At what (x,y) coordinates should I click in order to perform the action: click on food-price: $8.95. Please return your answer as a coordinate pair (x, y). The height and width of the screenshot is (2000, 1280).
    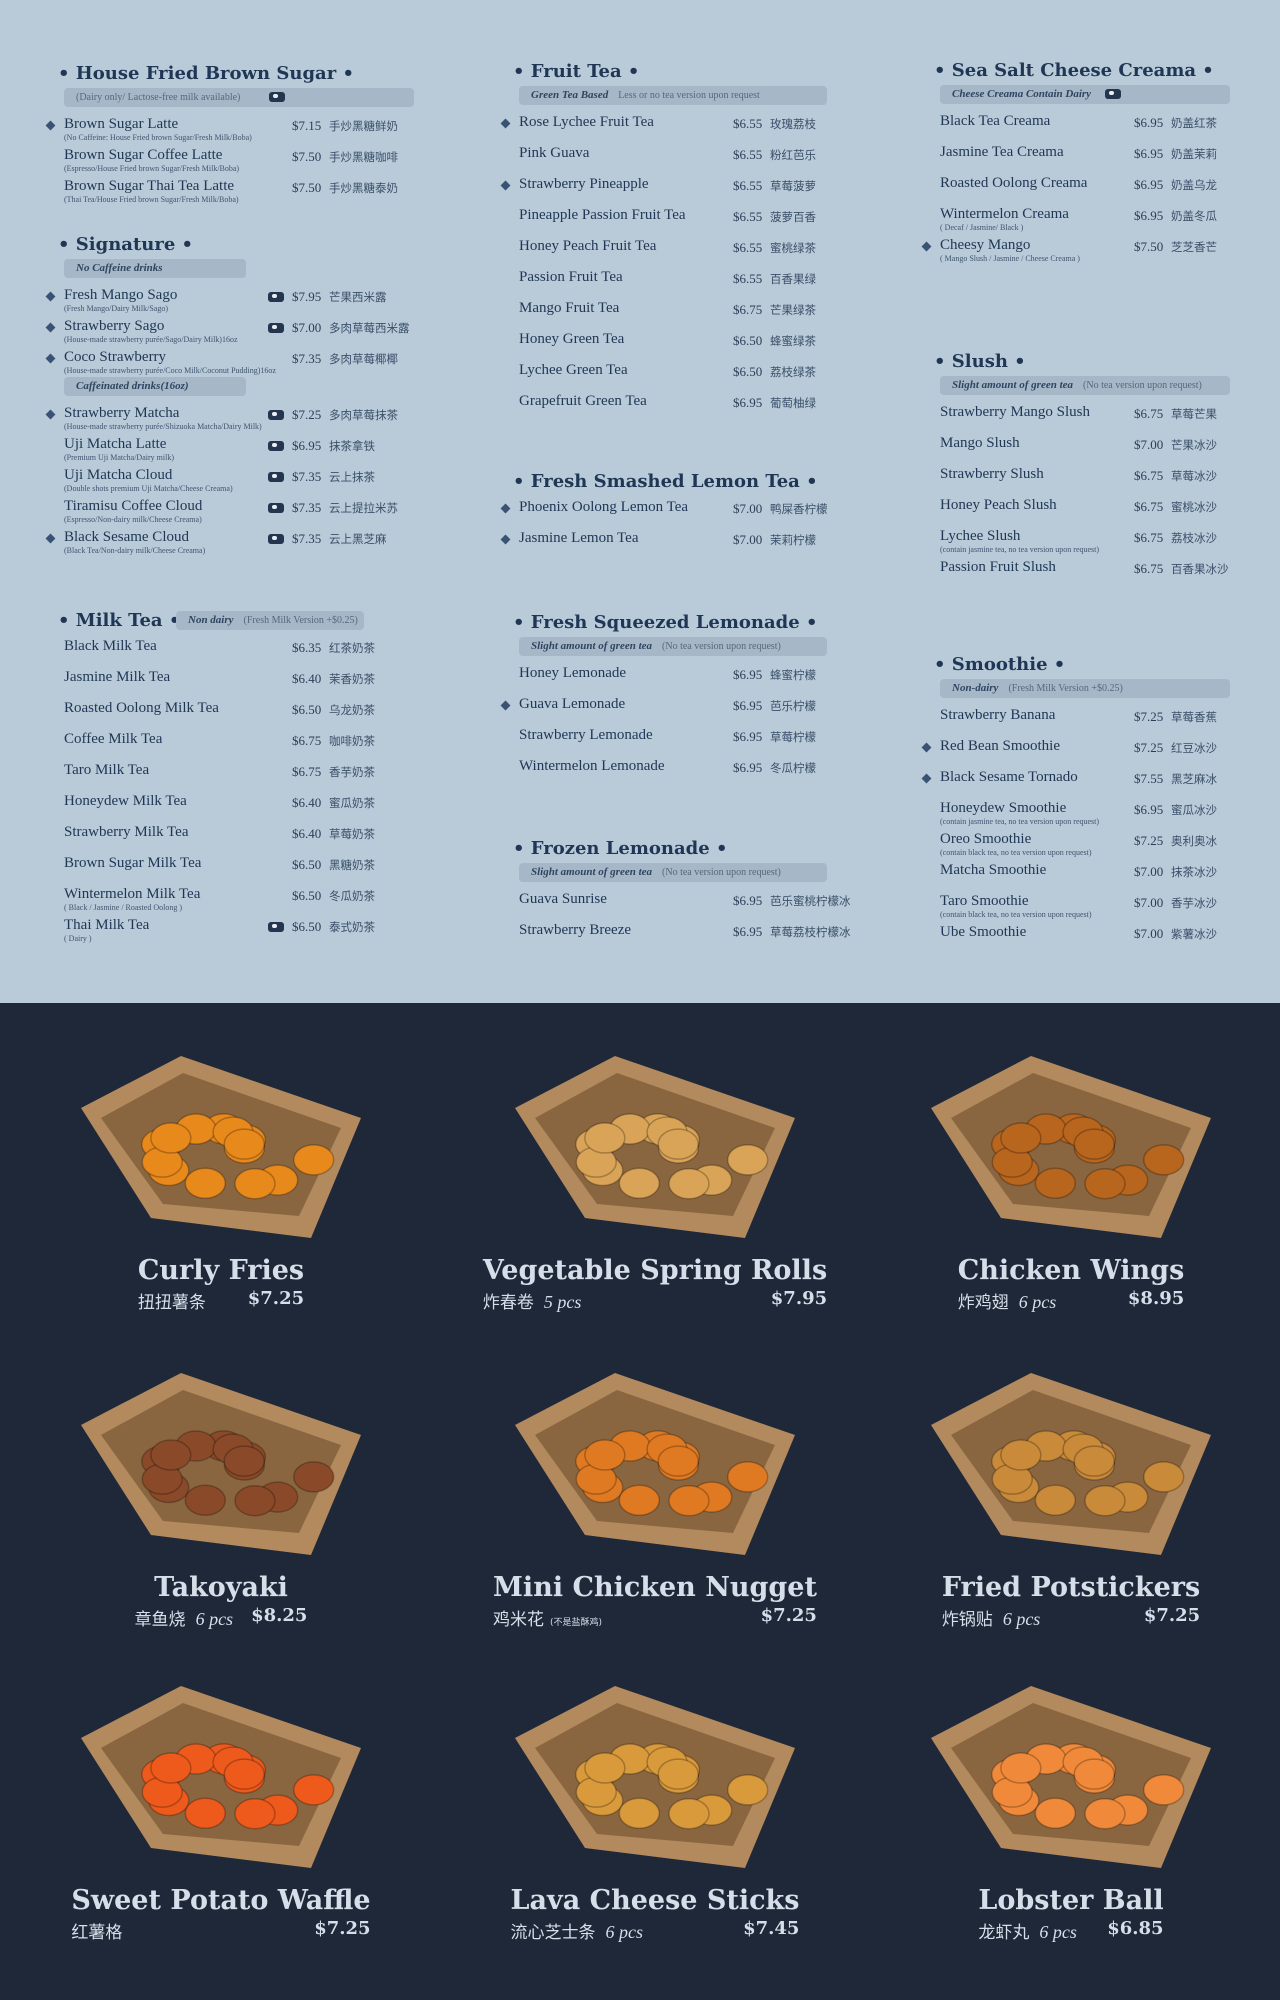
    Looking at the image, I should click on (1156, 1298).